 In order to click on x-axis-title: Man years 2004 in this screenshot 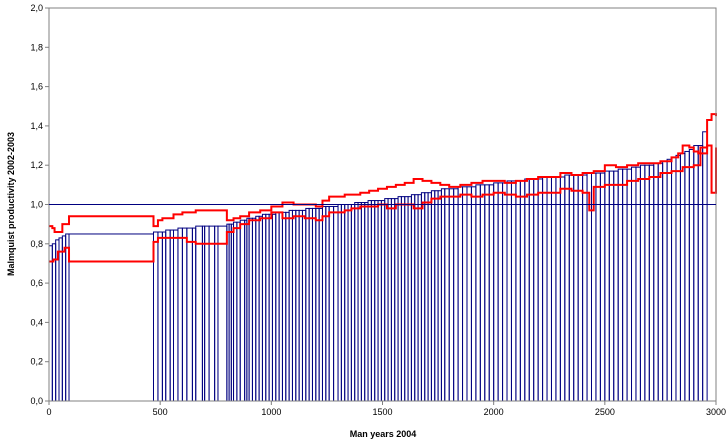, I will do `click(383, 434)`.